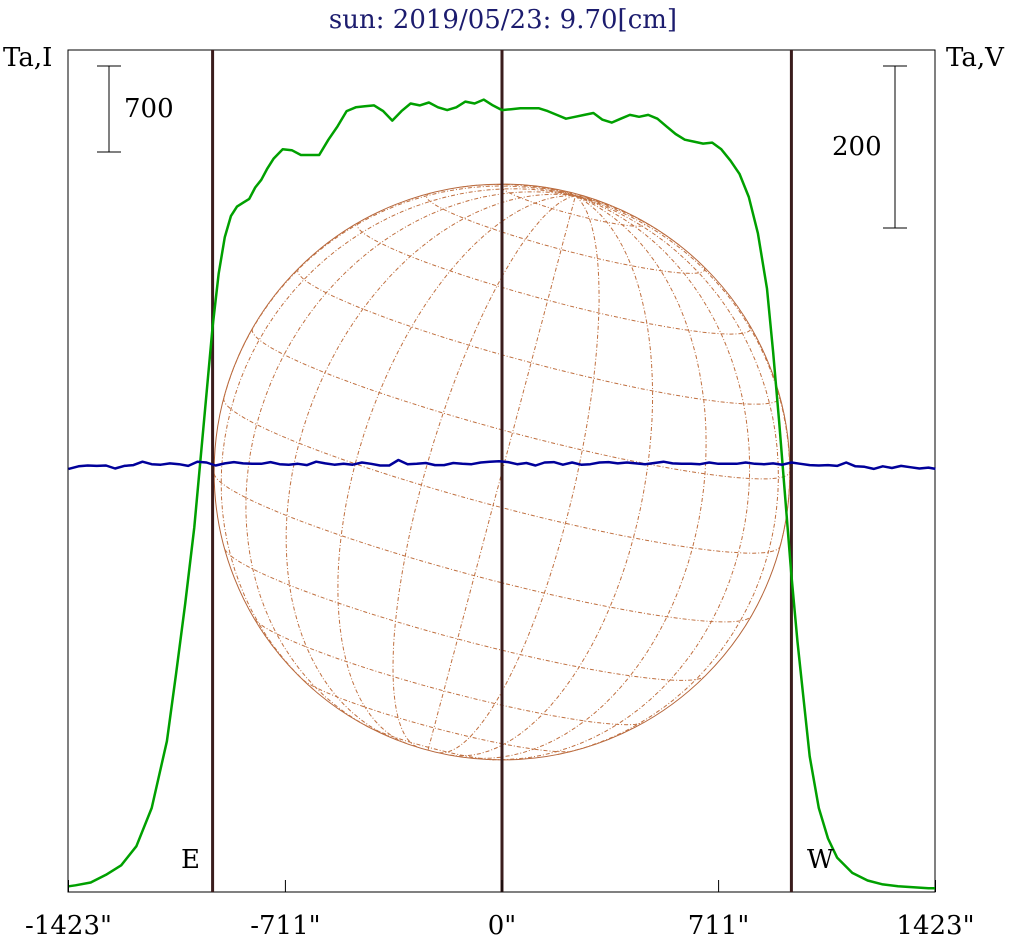 The height and width of the screenshot is (941, 1009). What do you see at coordinates (502, 147) in the screenshot?
I see `scale-bars` at bounding box center [502, 147].